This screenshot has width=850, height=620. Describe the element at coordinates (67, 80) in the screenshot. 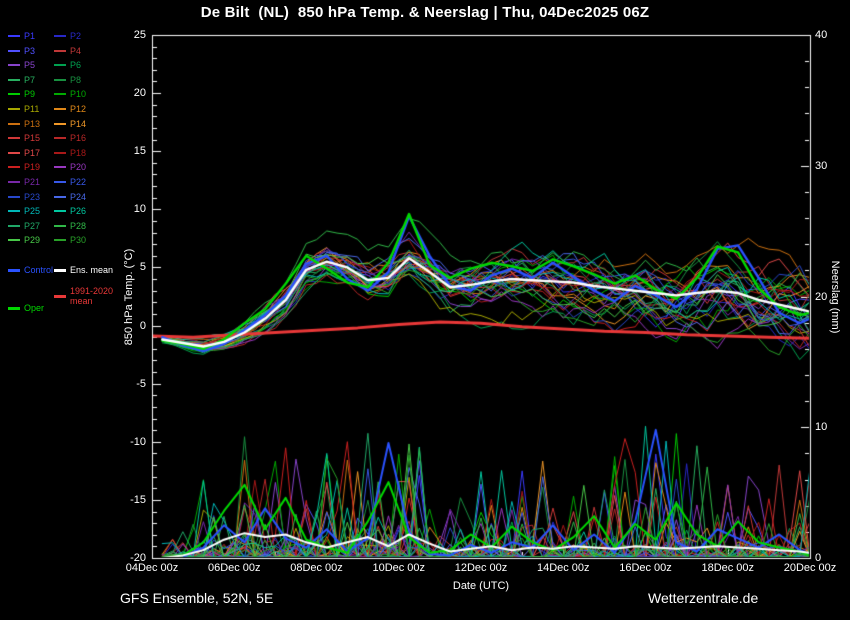

I see `legend-item-p8: P8` at that location.